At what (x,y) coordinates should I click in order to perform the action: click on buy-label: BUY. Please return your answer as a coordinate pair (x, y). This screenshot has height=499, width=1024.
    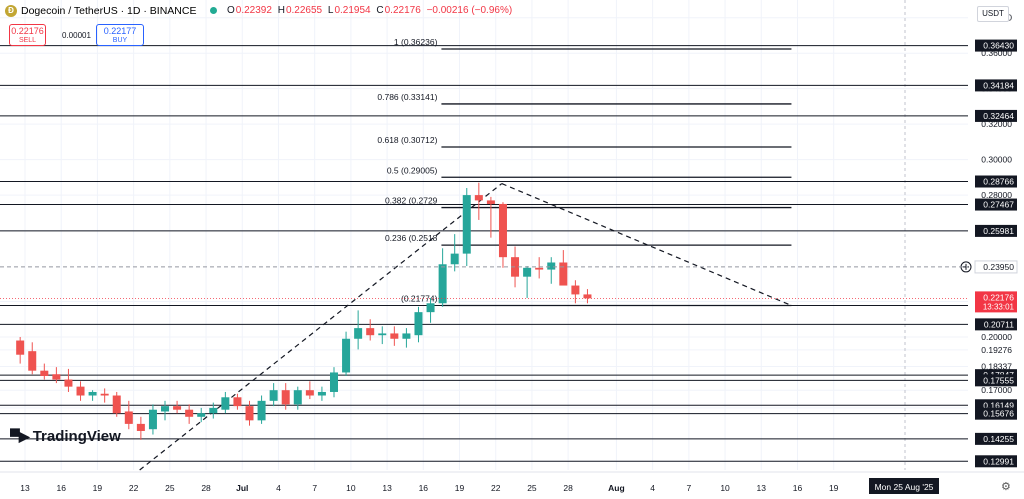
    Looking at the image, I should click on (120, 40).